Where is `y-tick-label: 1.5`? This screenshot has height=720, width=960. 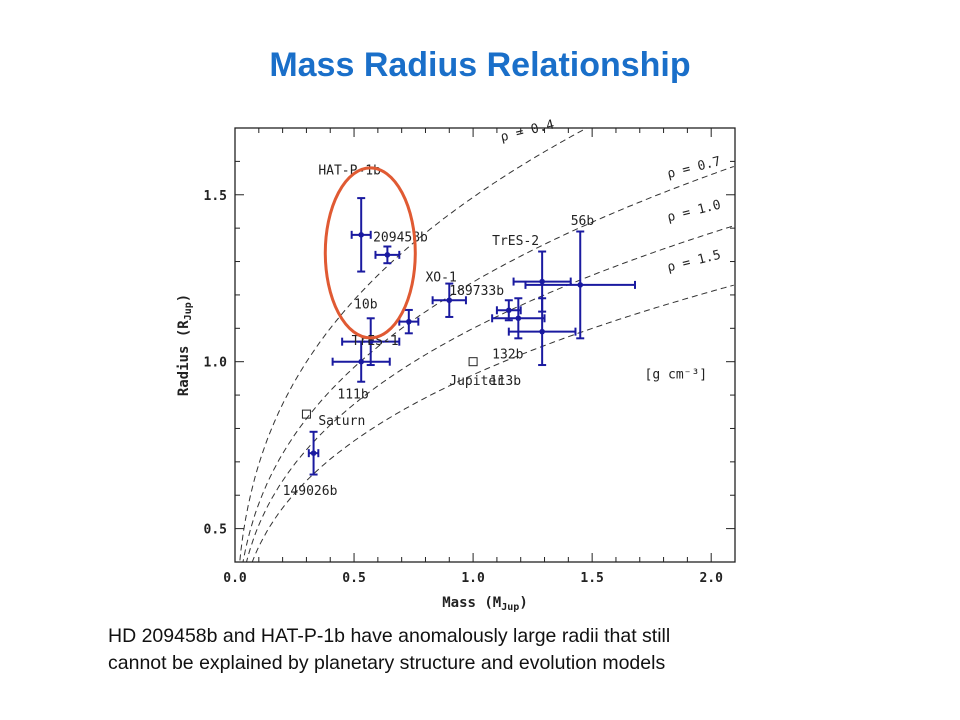 y-tick-label: 1.5 is located at coordinates (215, 196).